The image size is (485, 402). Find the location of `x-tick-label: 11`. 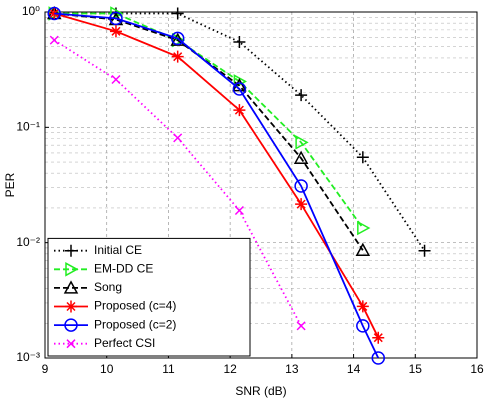

x-tick-label: 11 is located at coordinates (168, 369).